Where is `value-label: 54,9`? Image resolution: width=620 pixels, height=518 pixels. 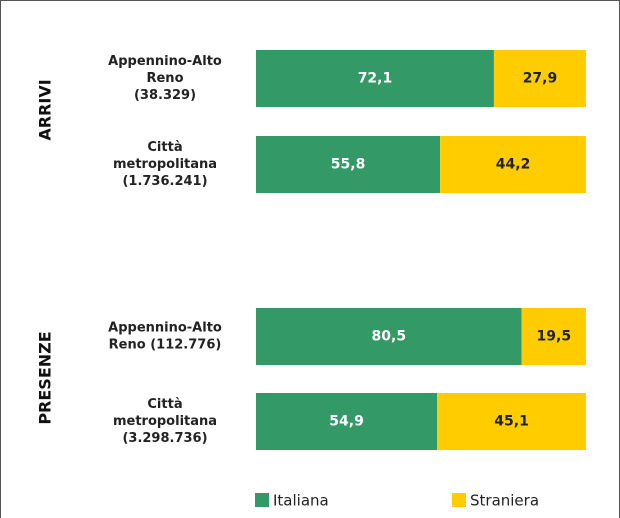 value-label: 54,9 is located at coordinates (346, 422).